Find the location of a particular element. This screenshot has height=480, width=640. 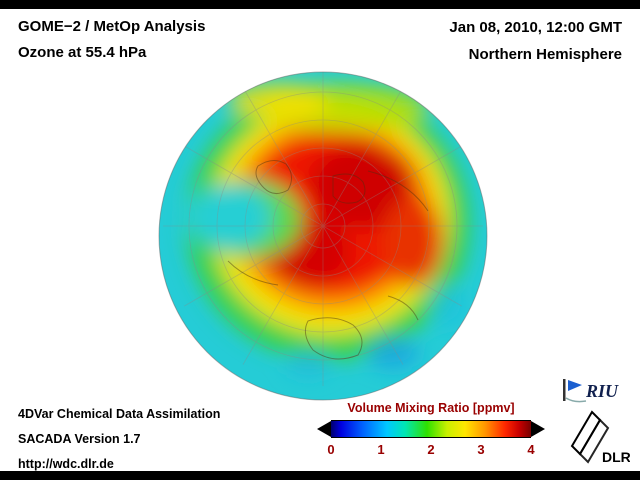

riu-logo: RIU is located at coordinates (594, 390).